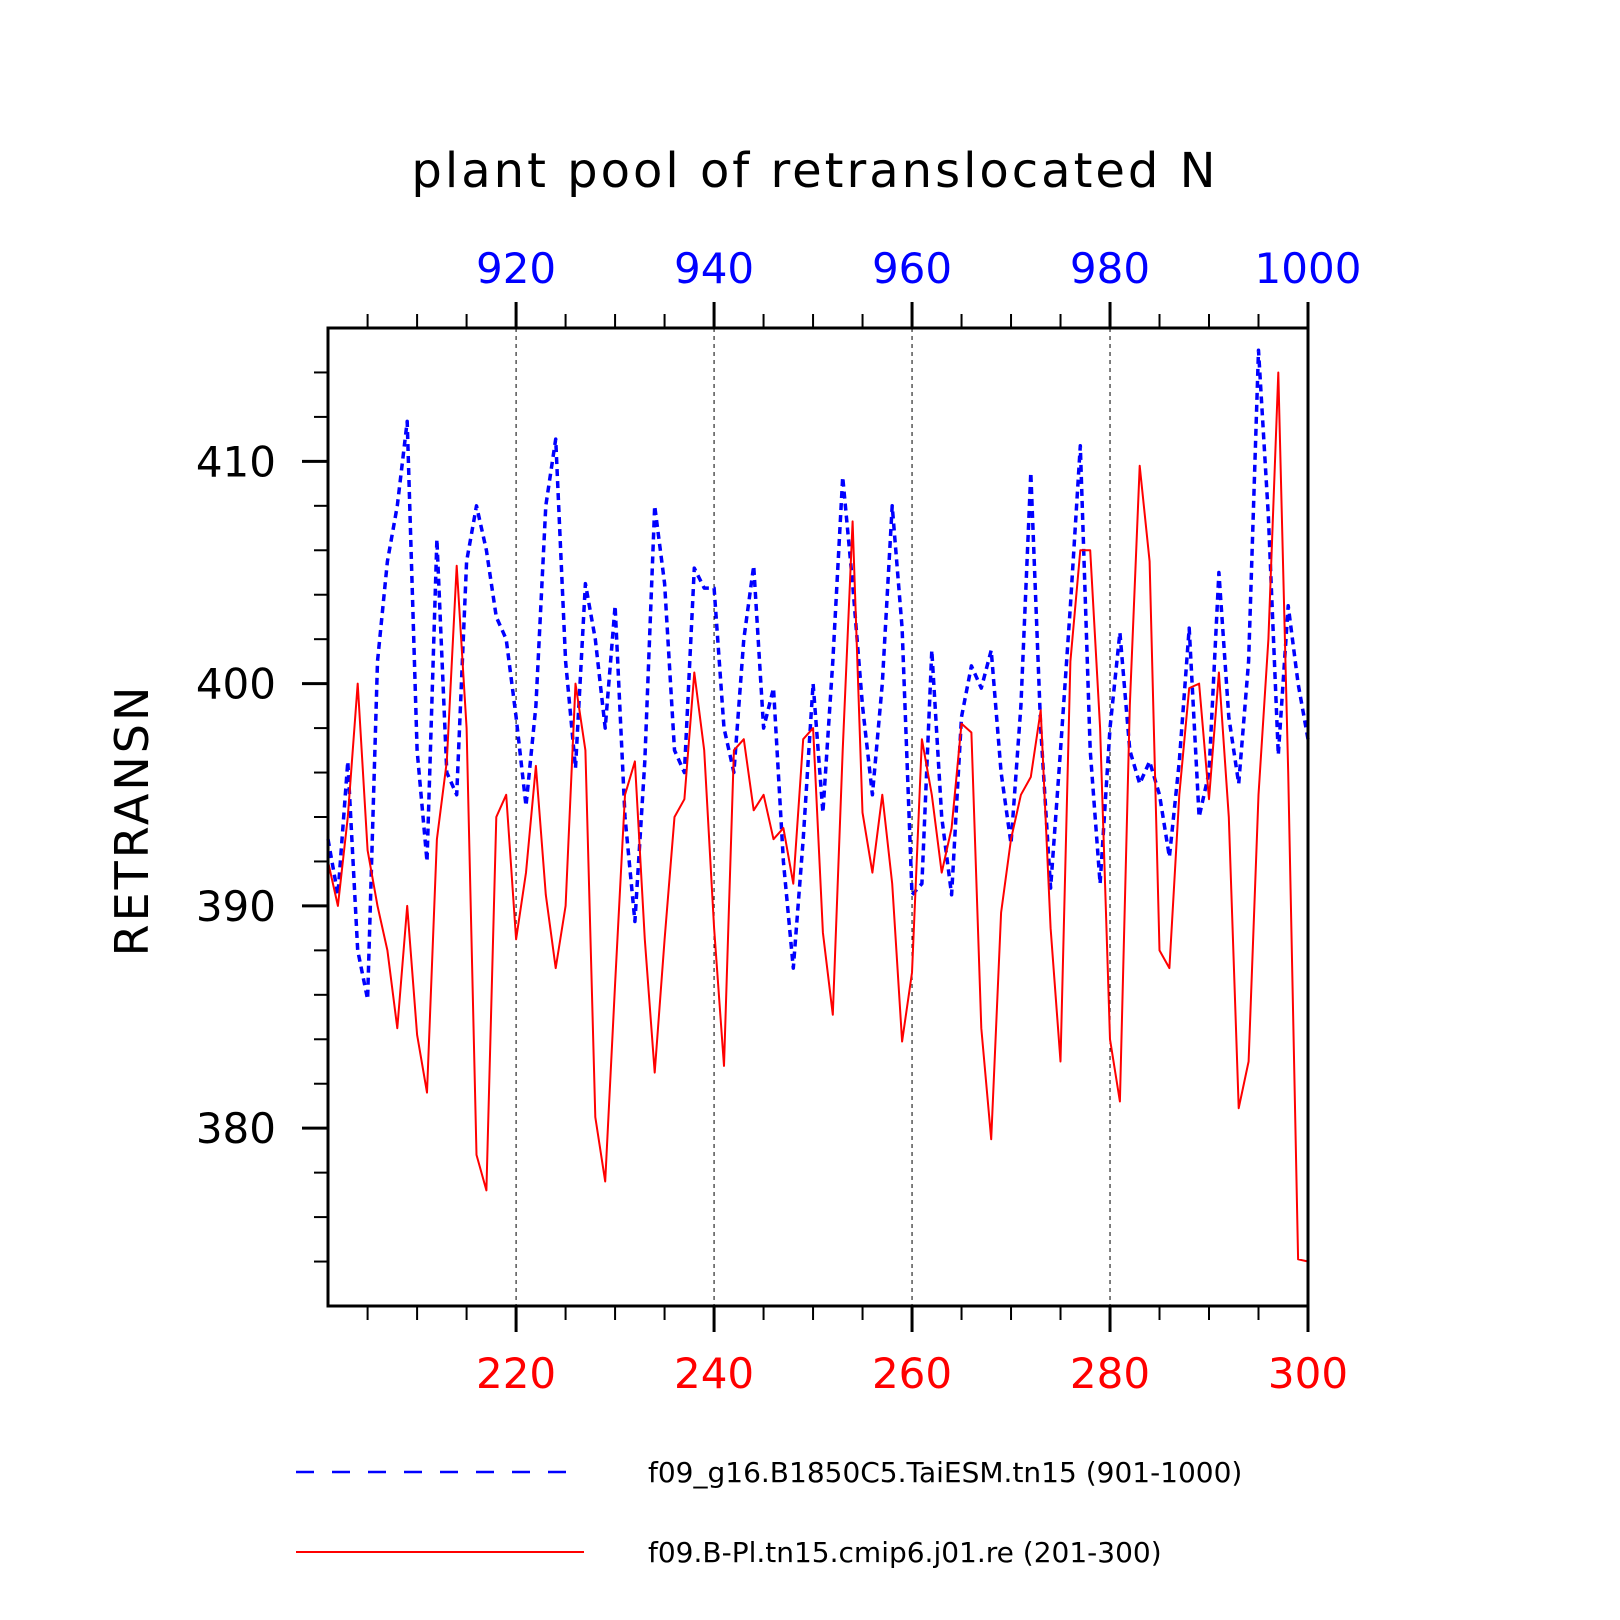  I want to click on y-tick-label: 410, so click(236, 461).